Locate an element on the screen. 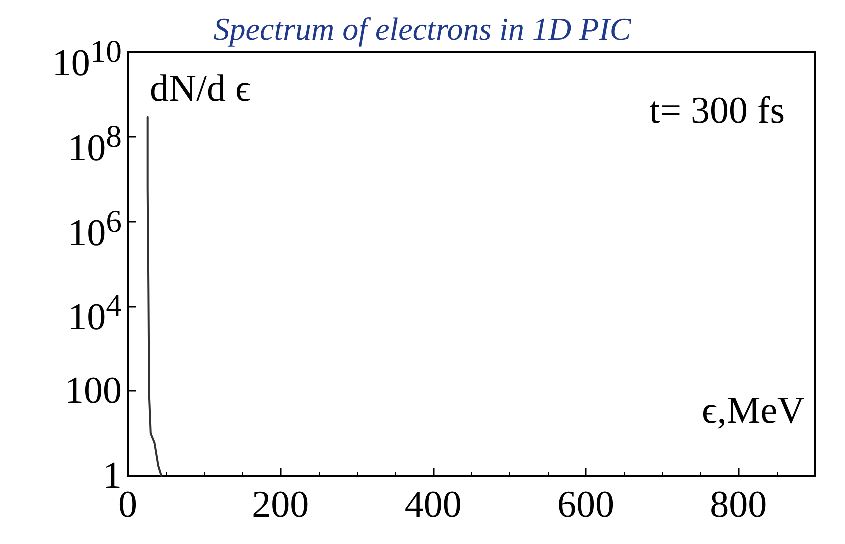 This screenshot has width=845, height=544. y-tick-label: 100 is located at coordinates (93, 391).